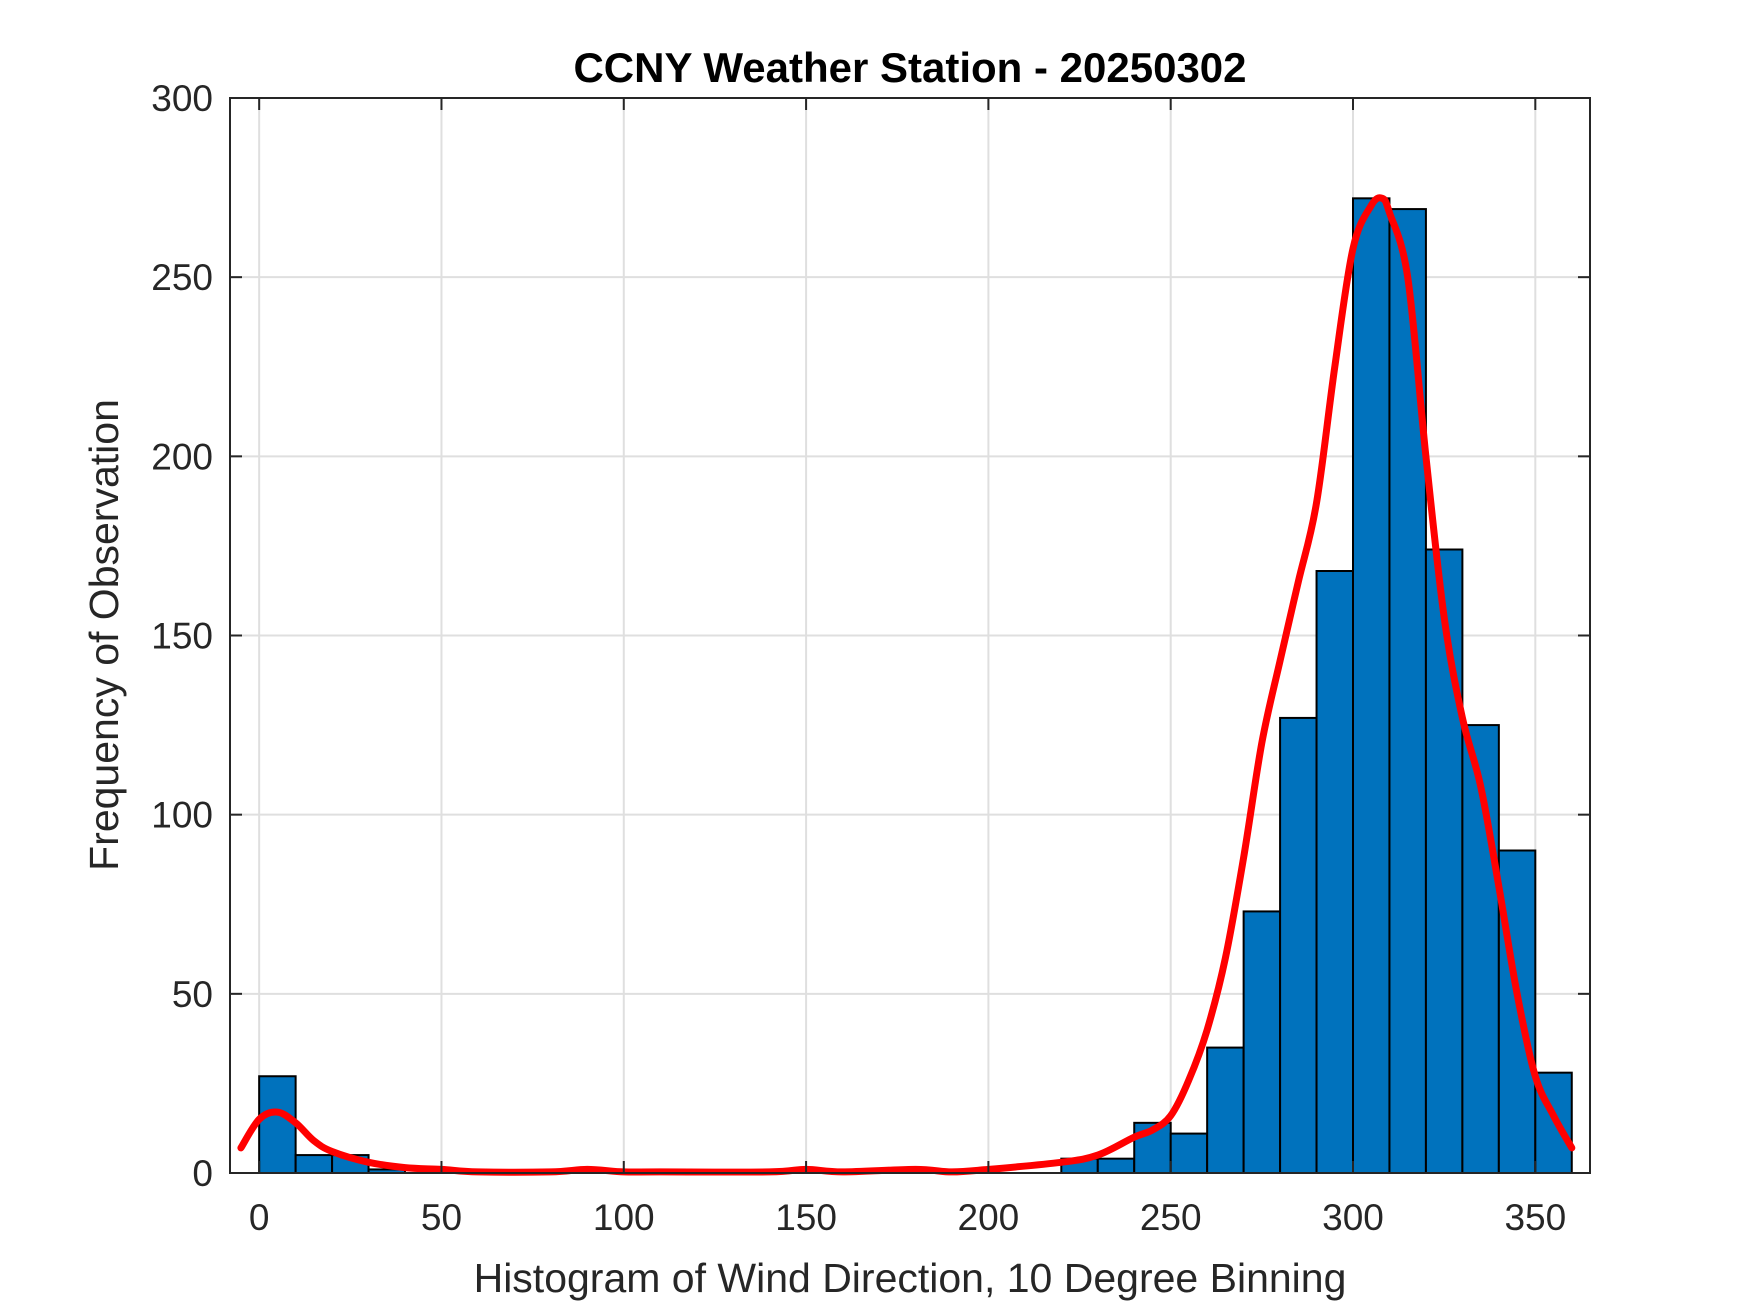  Describe the element at coordinates (182, 277) in the screenshot. I see `y-tick-label: 250` at that location.